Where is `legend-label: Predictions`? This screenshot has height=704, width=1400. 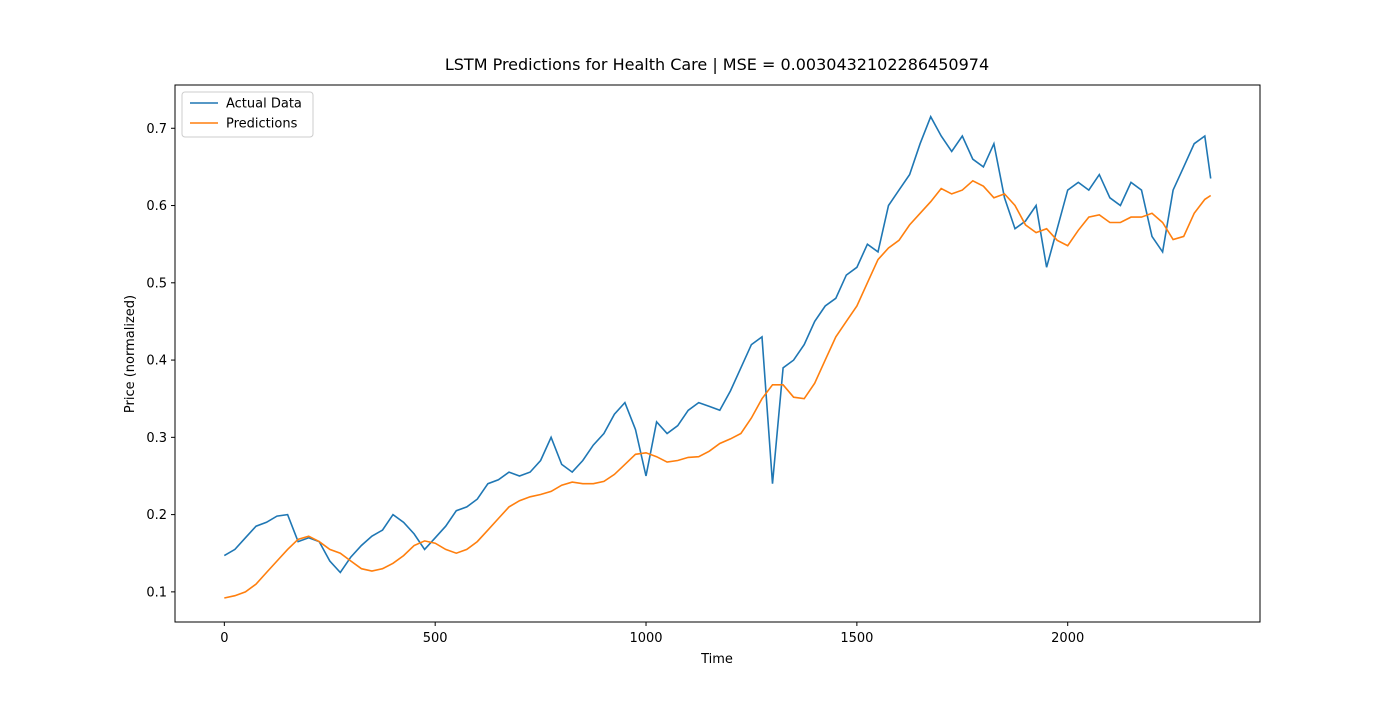 legend-label: Predictions is located at coordinates (262, 124).